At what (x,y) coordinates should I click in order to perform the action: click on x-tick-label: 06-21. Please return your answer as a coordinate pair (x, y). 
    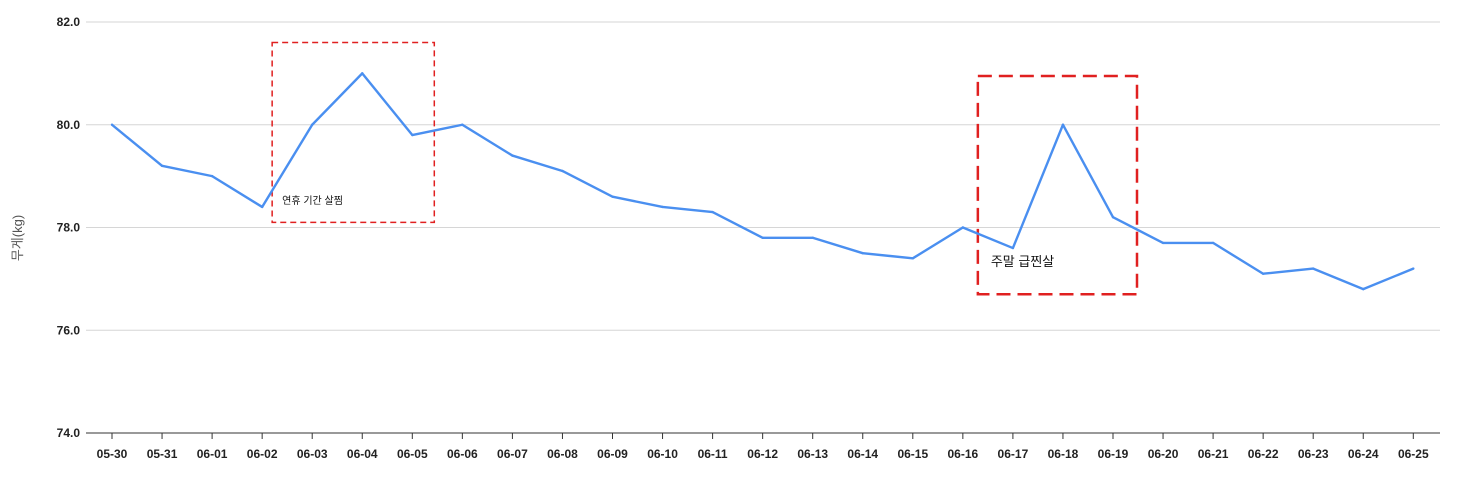
    Looking at the image, I should click on (1213, 454).